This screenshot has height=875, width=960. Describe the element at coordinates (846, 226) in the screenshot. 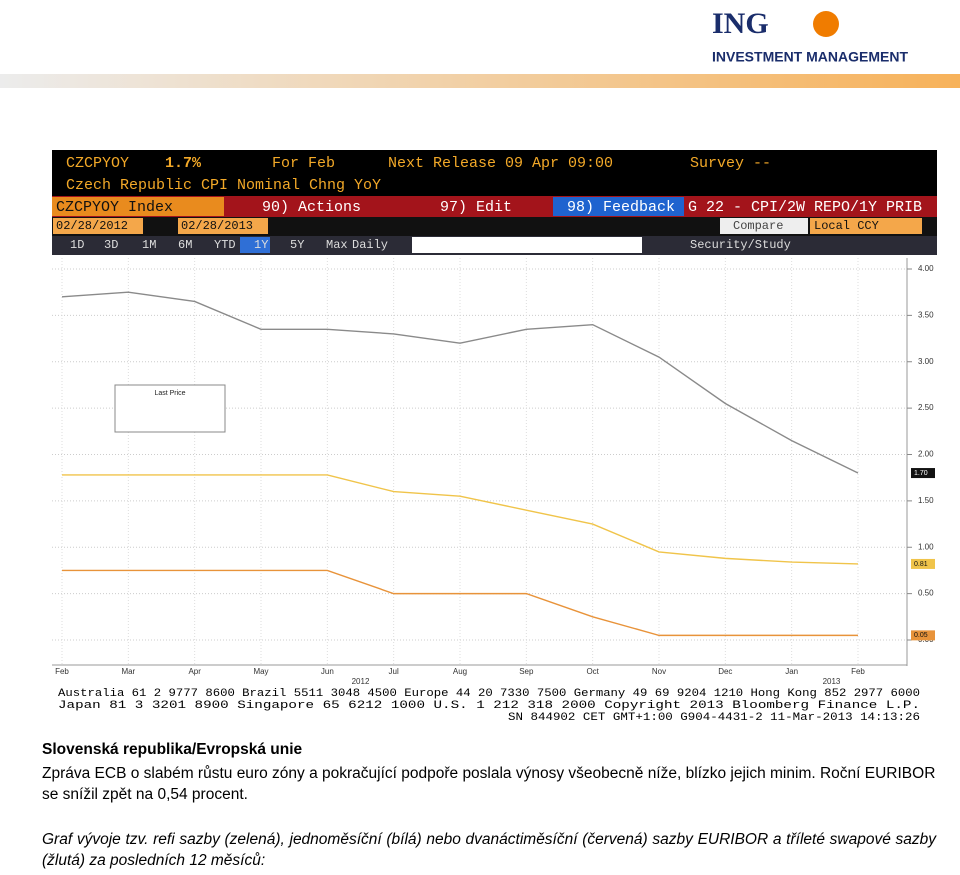

I see `currency: Local CCY` at that location.